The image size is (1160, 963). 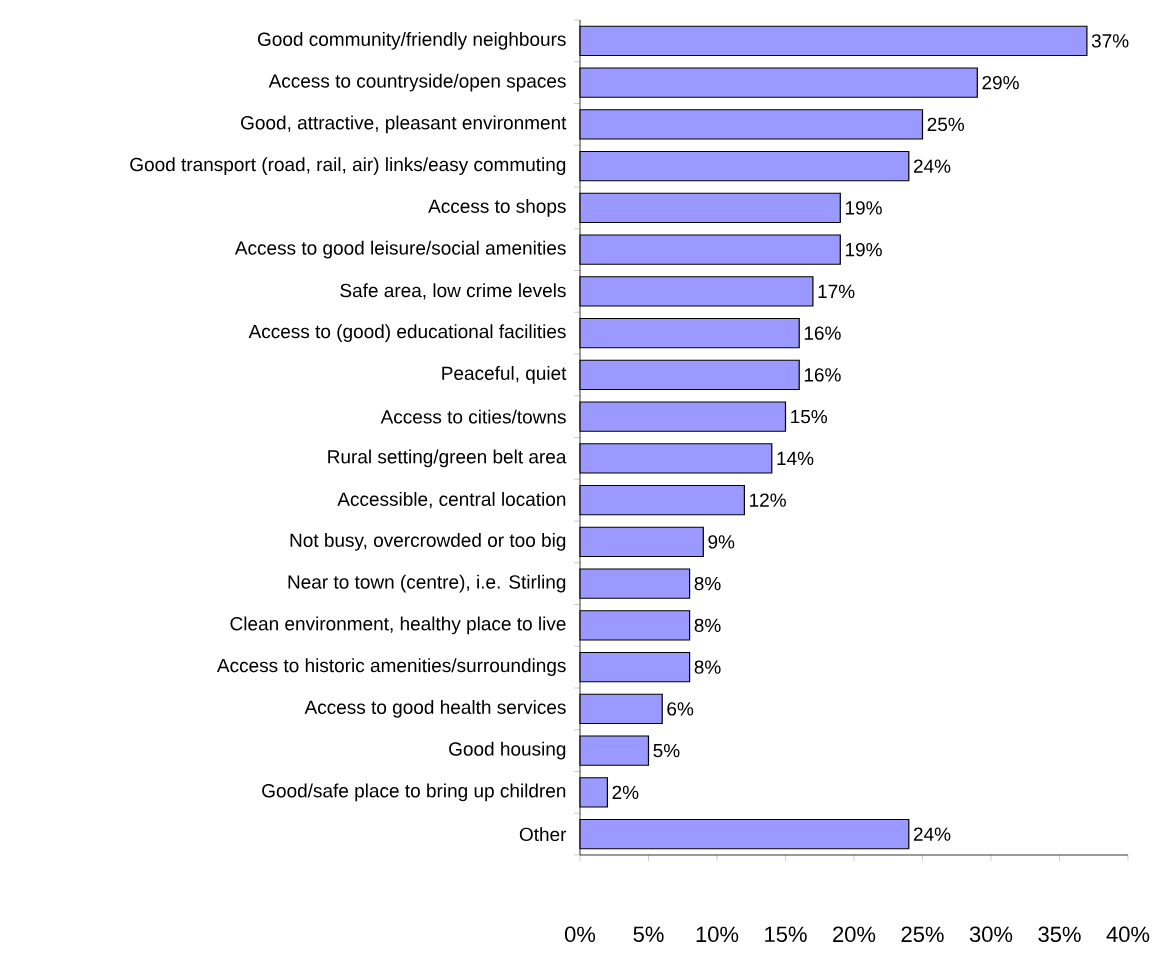 What do you see at coordinates (428, 542) in the screenshot?
I see `y-tick-label: Not busy, overcrowded or too big` at bounding box center [428, 542].